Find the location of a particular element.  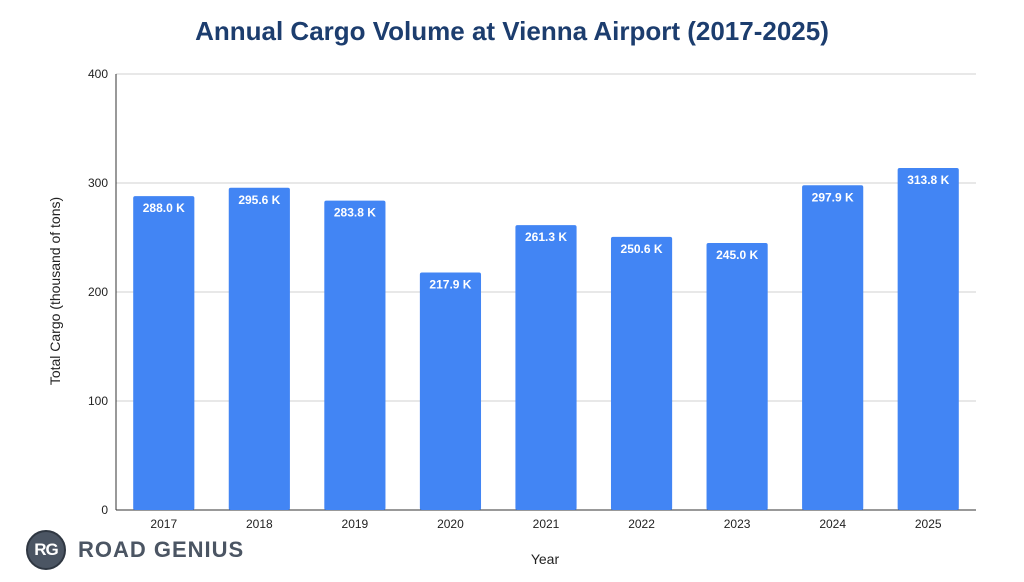

data-label-2023: 245.0 K is located at coordinates (737, 255).